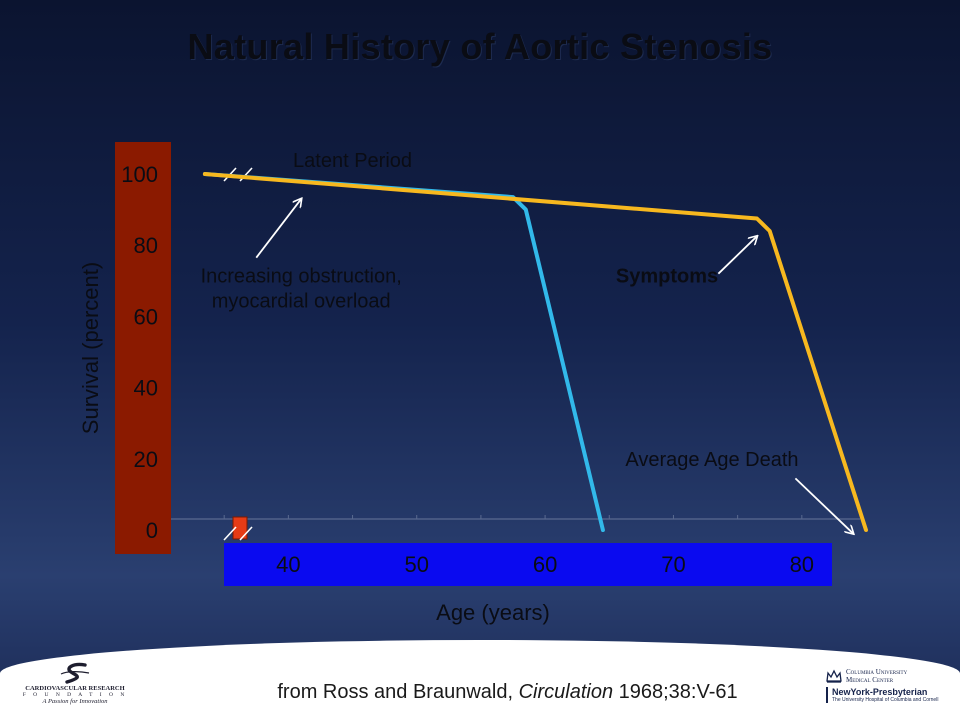  I want to click on annotation-label-2: Increasing obstruction,, so click(301, 277).